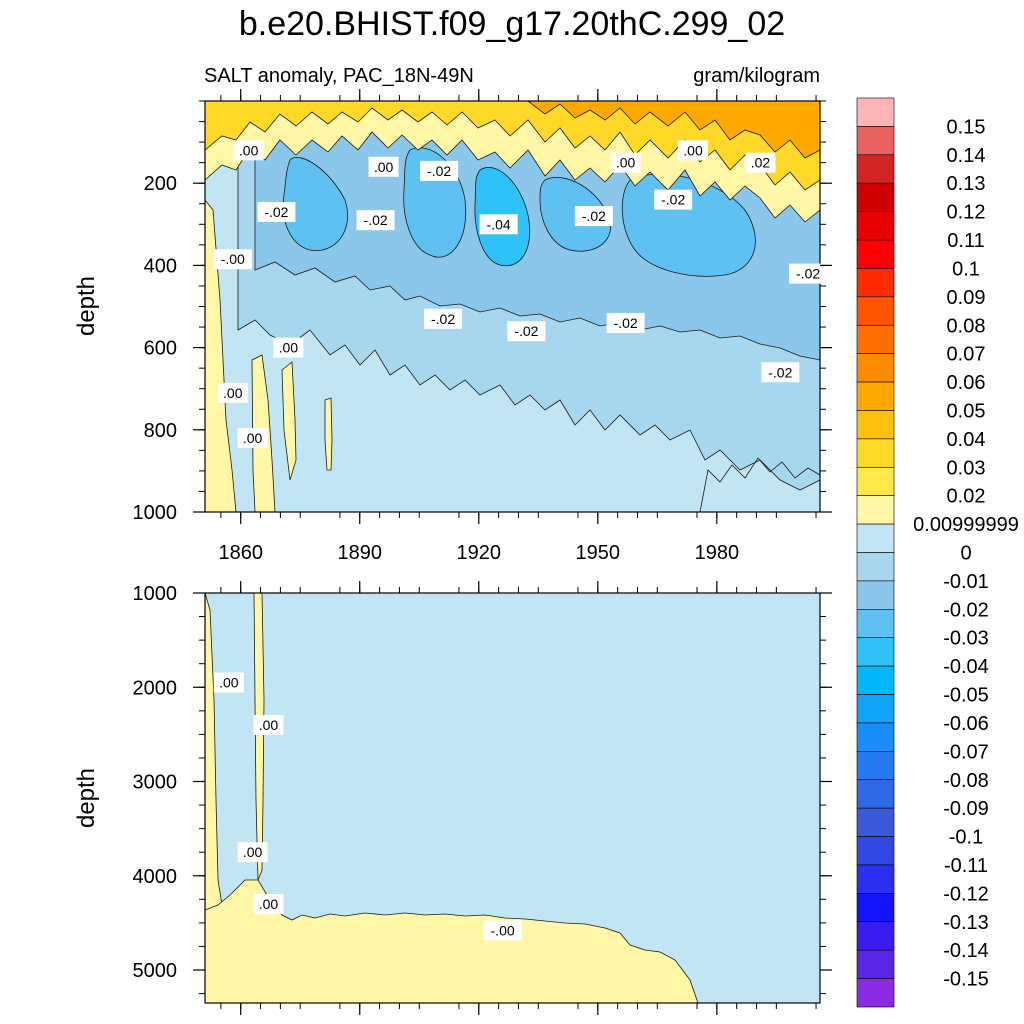 The height and width of the screenshot is (1024, 1024). Describe the element at coordinates (966, 411) in the screenshot. I see `colorbar-level-label: 0.05` at that location.